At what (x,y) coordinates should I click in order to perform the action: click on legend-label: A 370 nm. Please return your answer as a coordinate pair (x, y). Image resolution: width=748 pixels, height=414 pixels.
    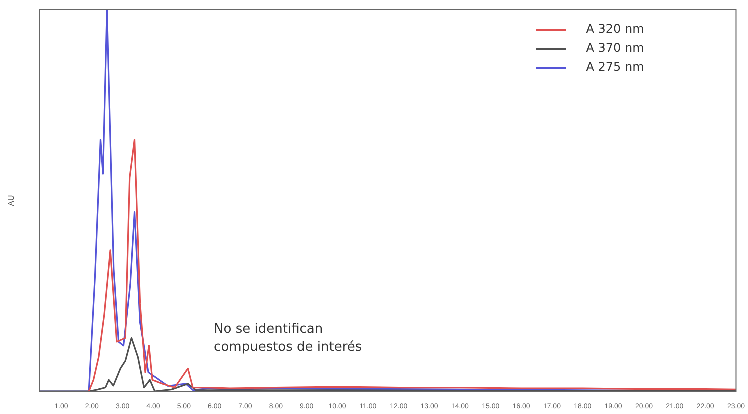
    Looking at the image, I should click on (615, 48).